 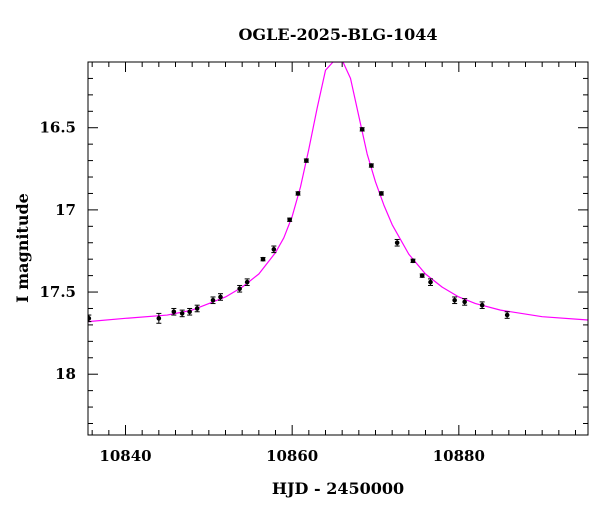 What do you see at coordinates (65, 210) in the screenshot?
I see `y-tick-label: 17` at bounding box center [65, 210].